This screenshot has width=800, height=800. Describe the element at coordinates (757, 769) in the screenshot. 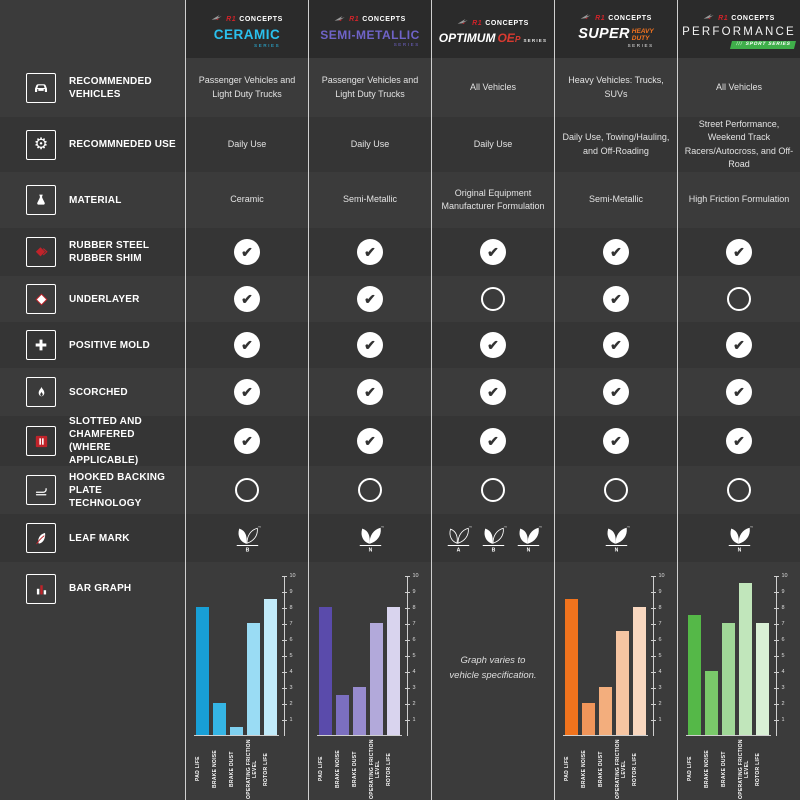

I see `axis-label-rotor-life: ROTOR LIFE` at that location.